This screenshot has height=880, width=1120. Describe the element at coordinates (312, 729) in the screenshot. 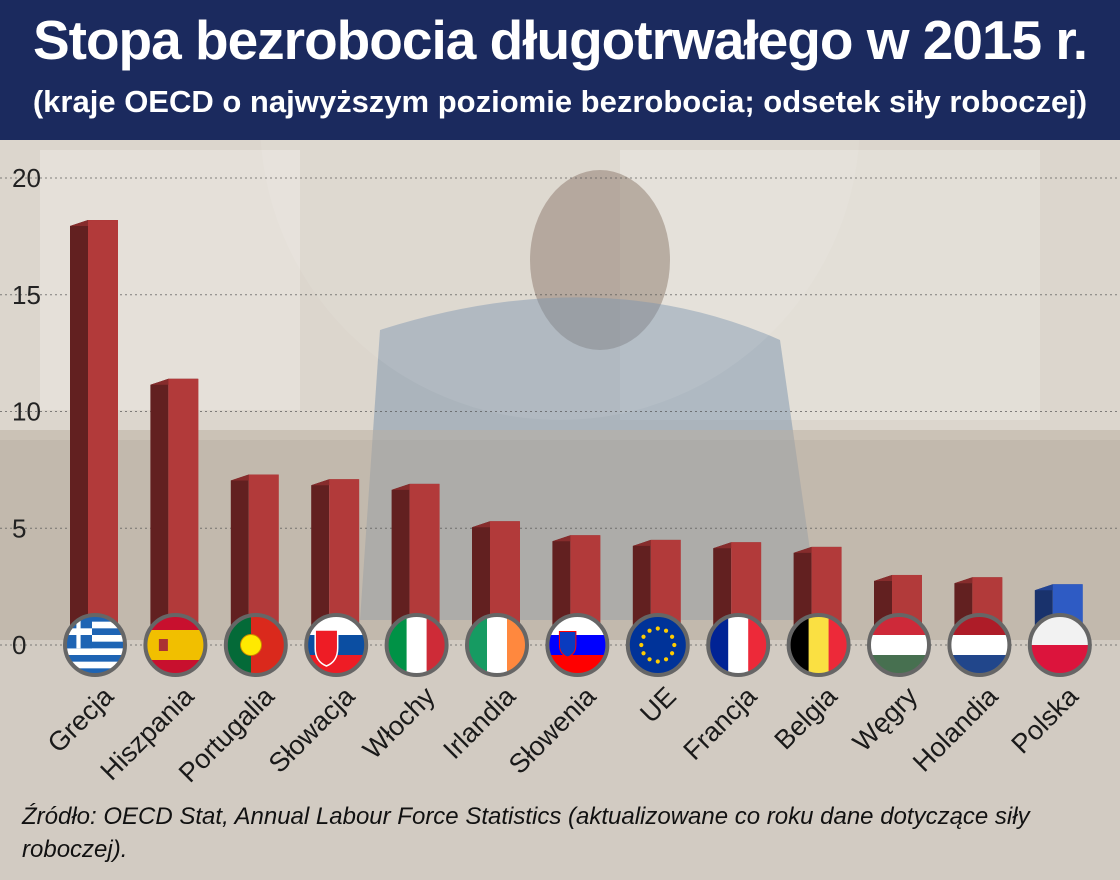

I see `category-label: Słowacja` at that location.